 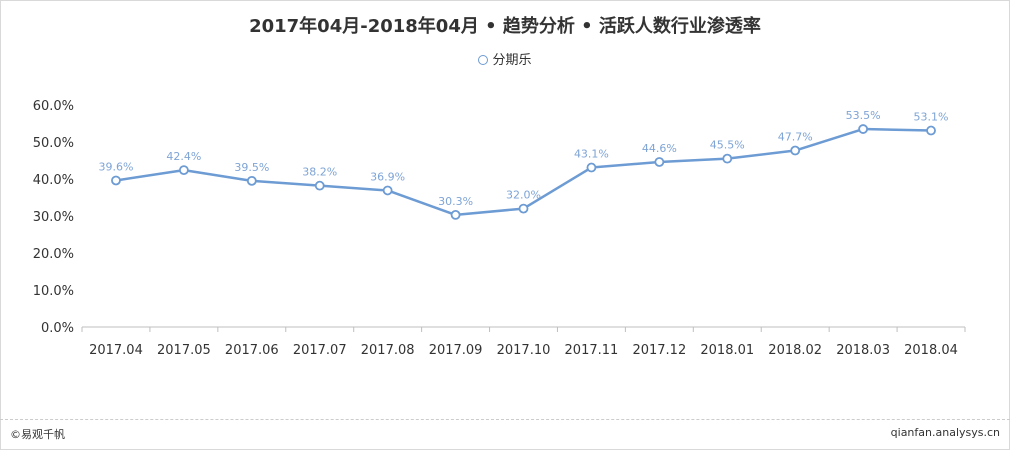 I want to click on x-tick-label: 2017.12, so click(x=659, y=350).